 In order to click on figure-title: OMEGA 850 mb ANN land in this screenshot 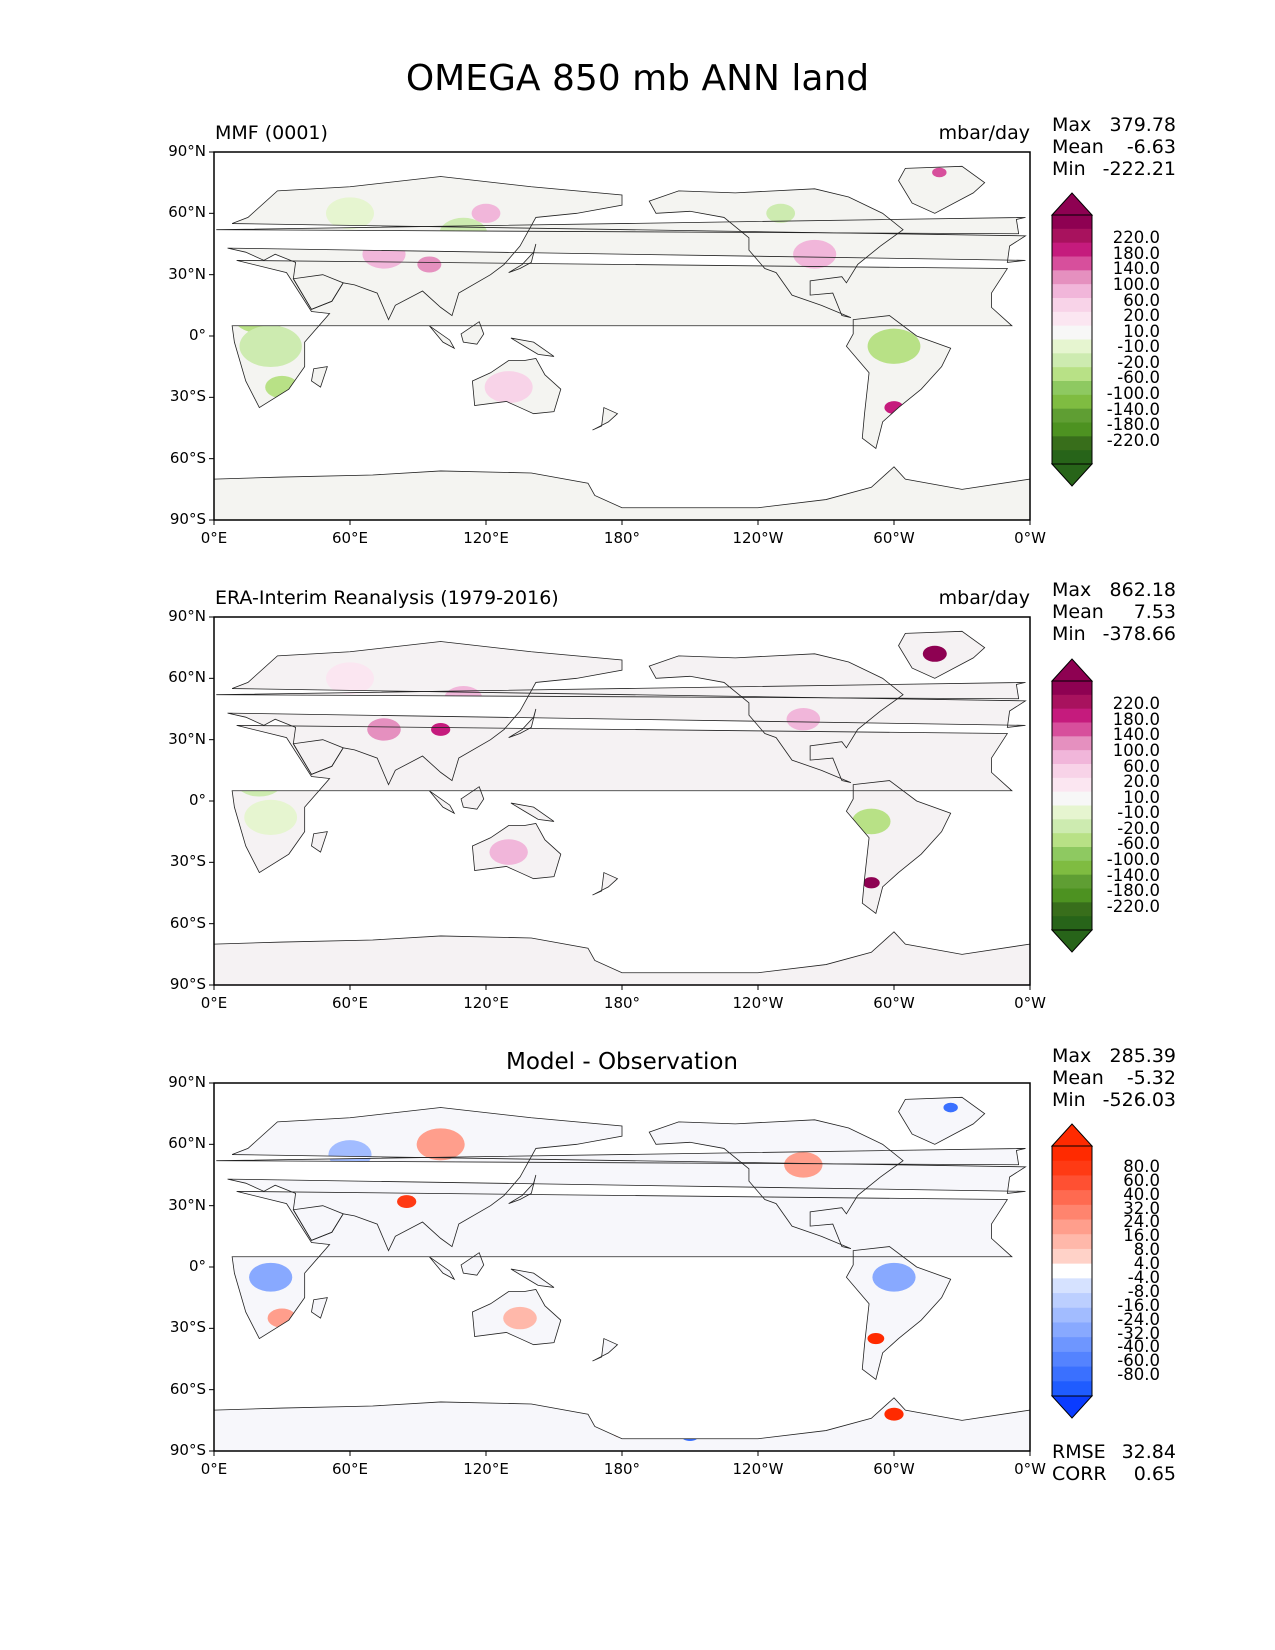, I will do `click(637, 78)`.